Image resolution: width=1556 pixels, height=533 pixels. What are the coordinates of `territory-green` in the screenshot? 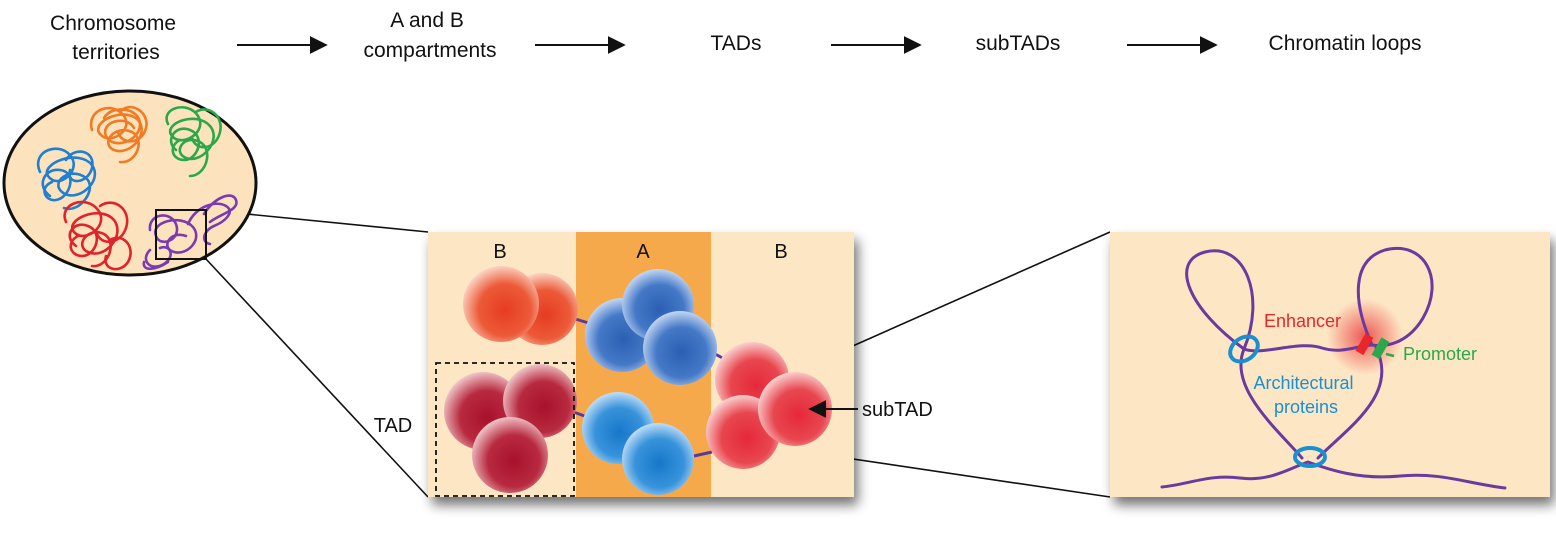 It's located at (193, 142).